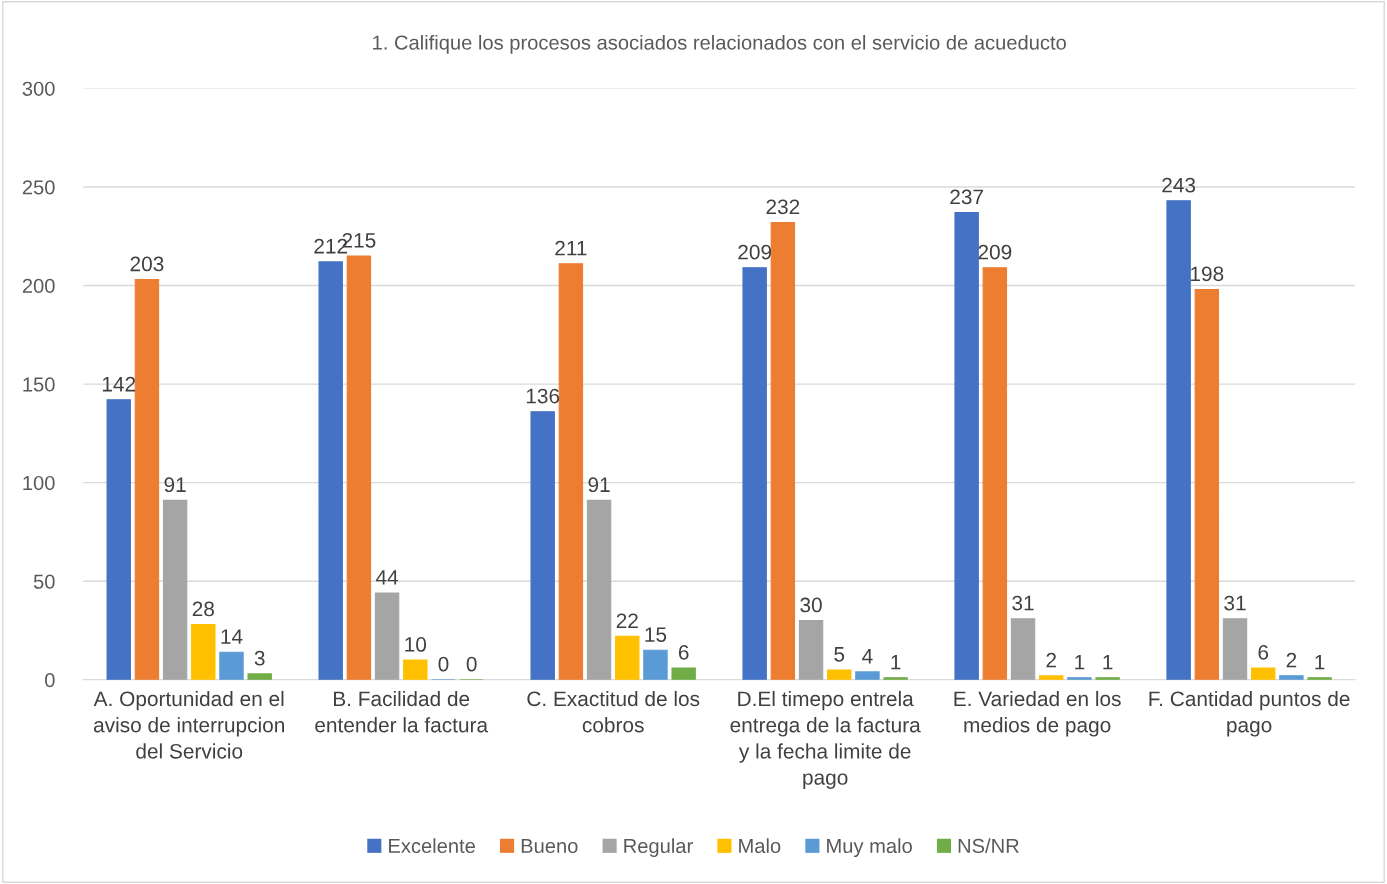 Image resolution: width=1387 pixels, height=884 pixels. Describe the element at coordinates (203, 609) in the screenshot. I see `data-label: 28` at that location.